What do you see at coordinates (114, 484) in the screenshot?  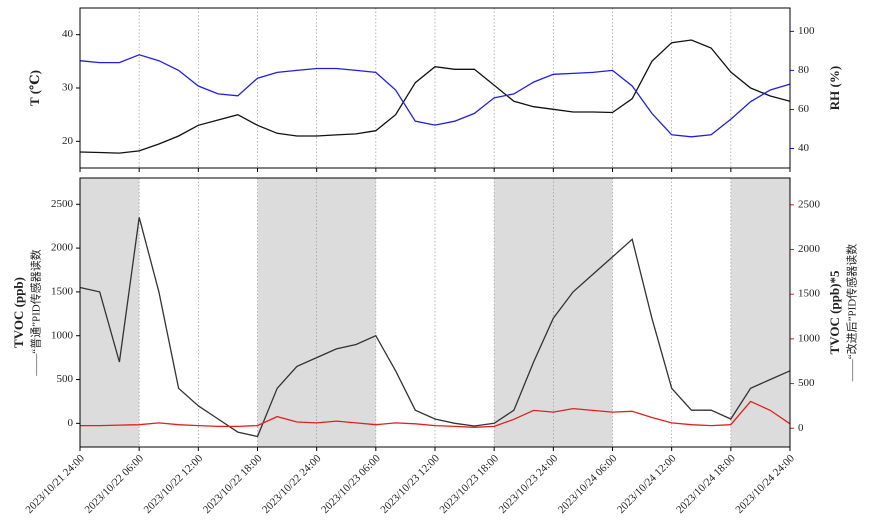 I see `x-tick-label: 2023/10/22 06:00` at bounding box center [114, 484].